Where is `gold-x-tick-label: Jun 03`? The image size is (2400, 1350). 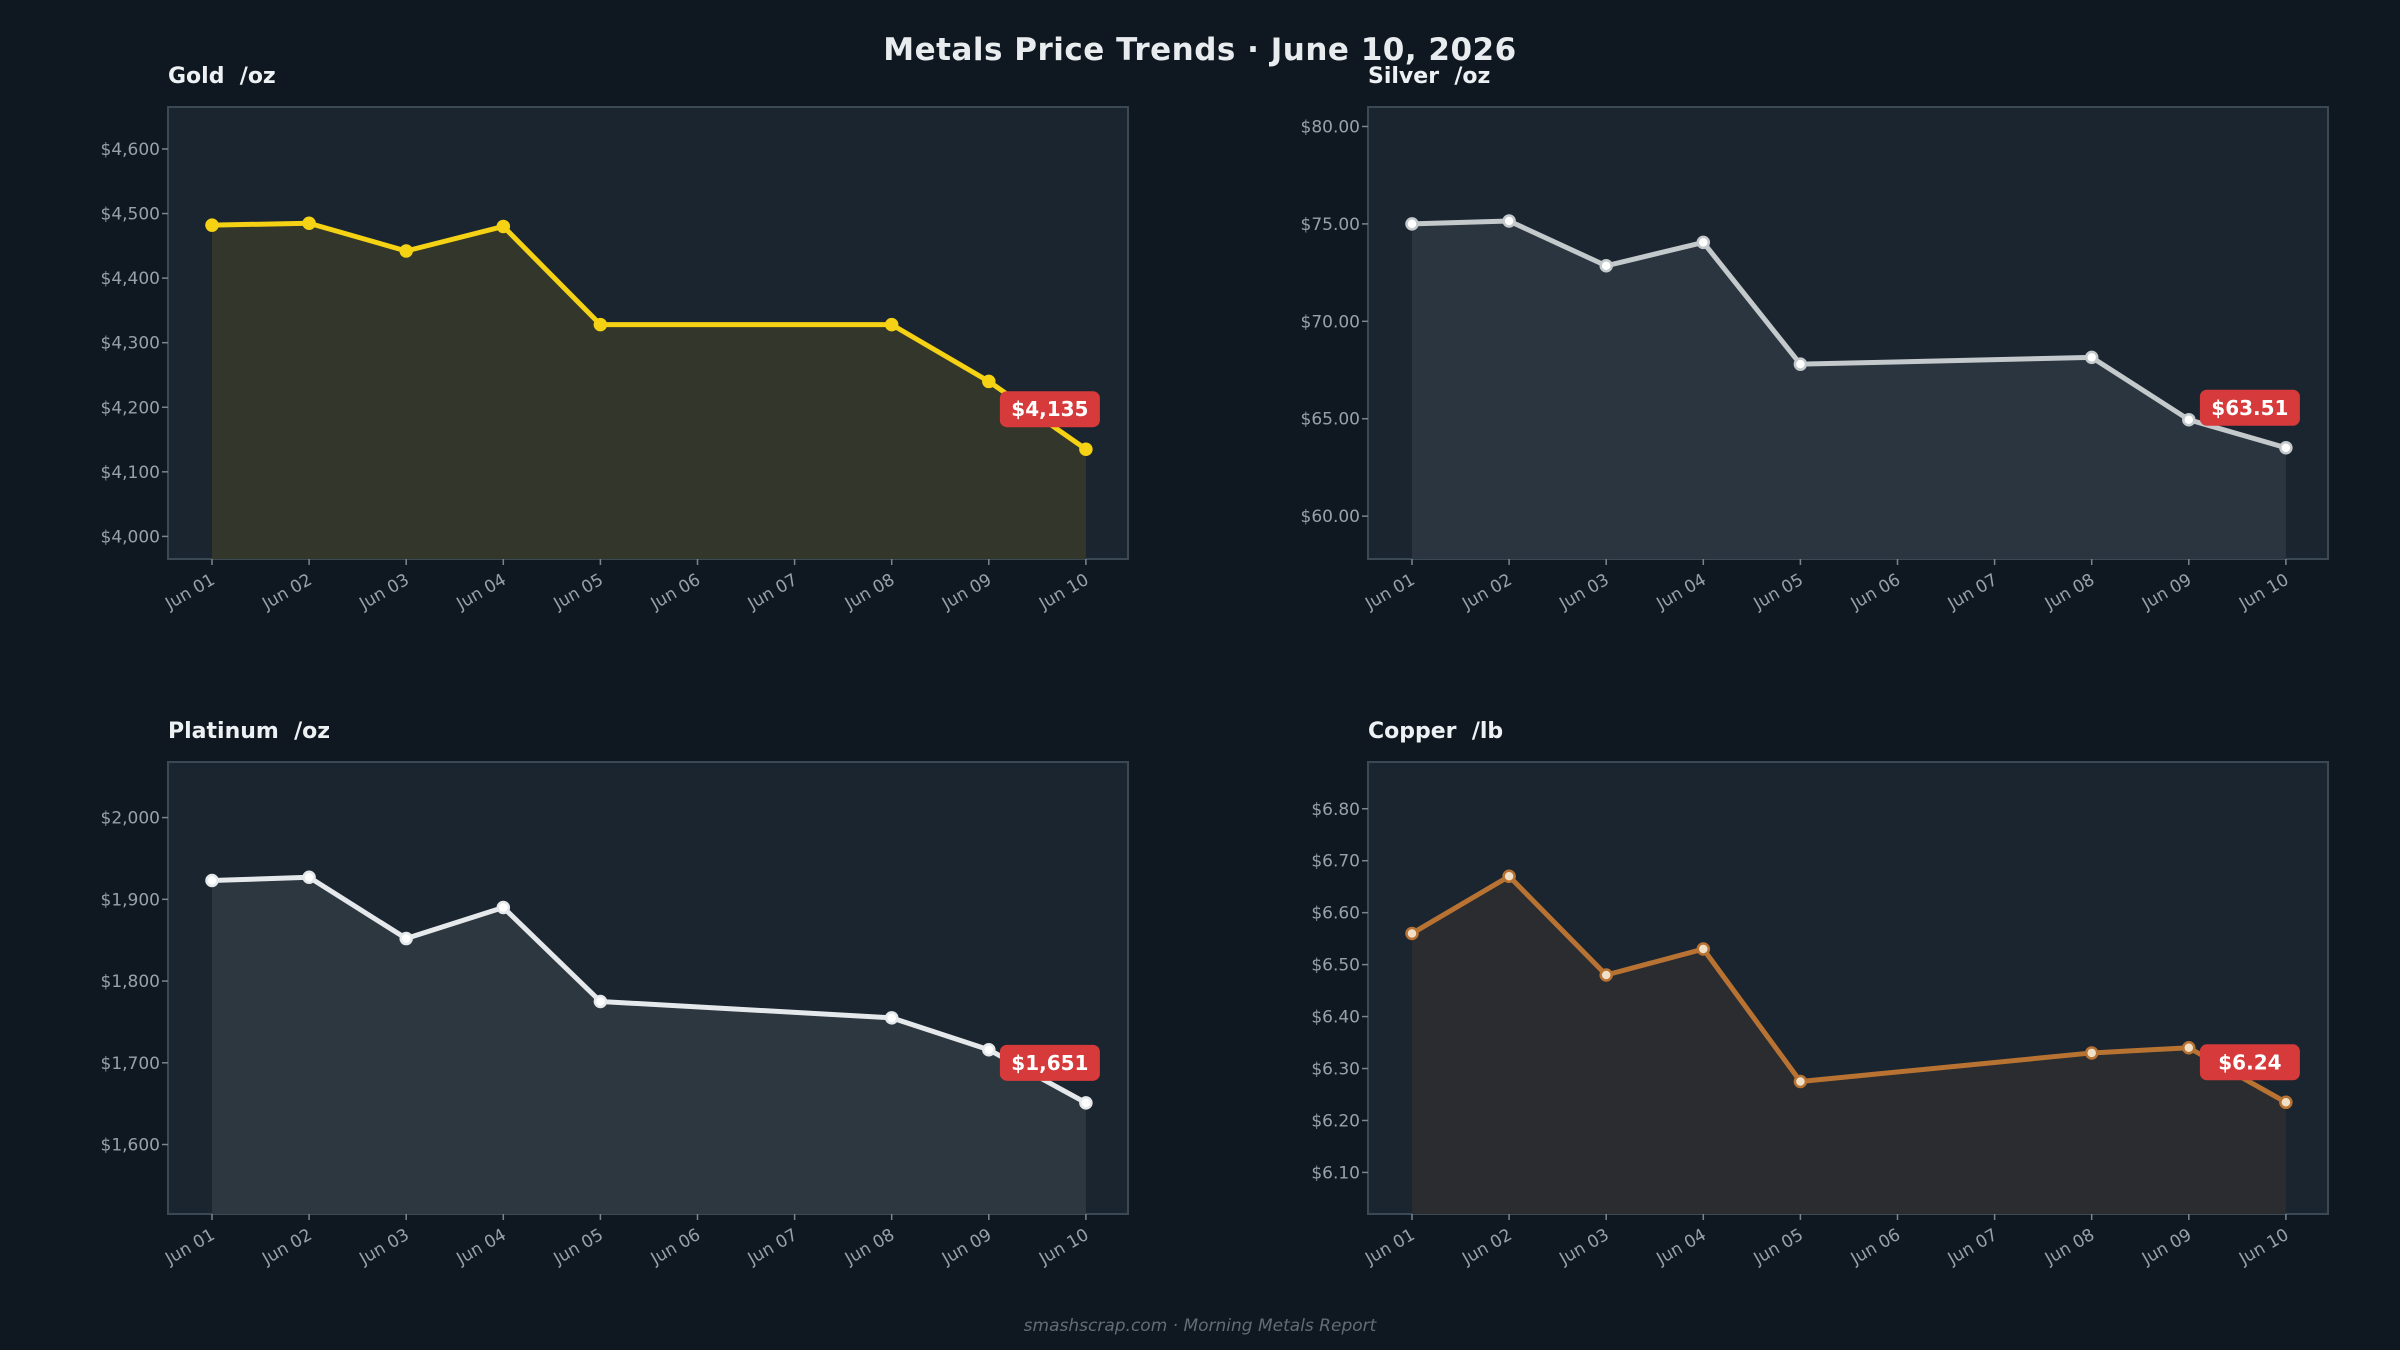
gold-x-tick-label: Jun 03 is located at coordinates (383, 592).